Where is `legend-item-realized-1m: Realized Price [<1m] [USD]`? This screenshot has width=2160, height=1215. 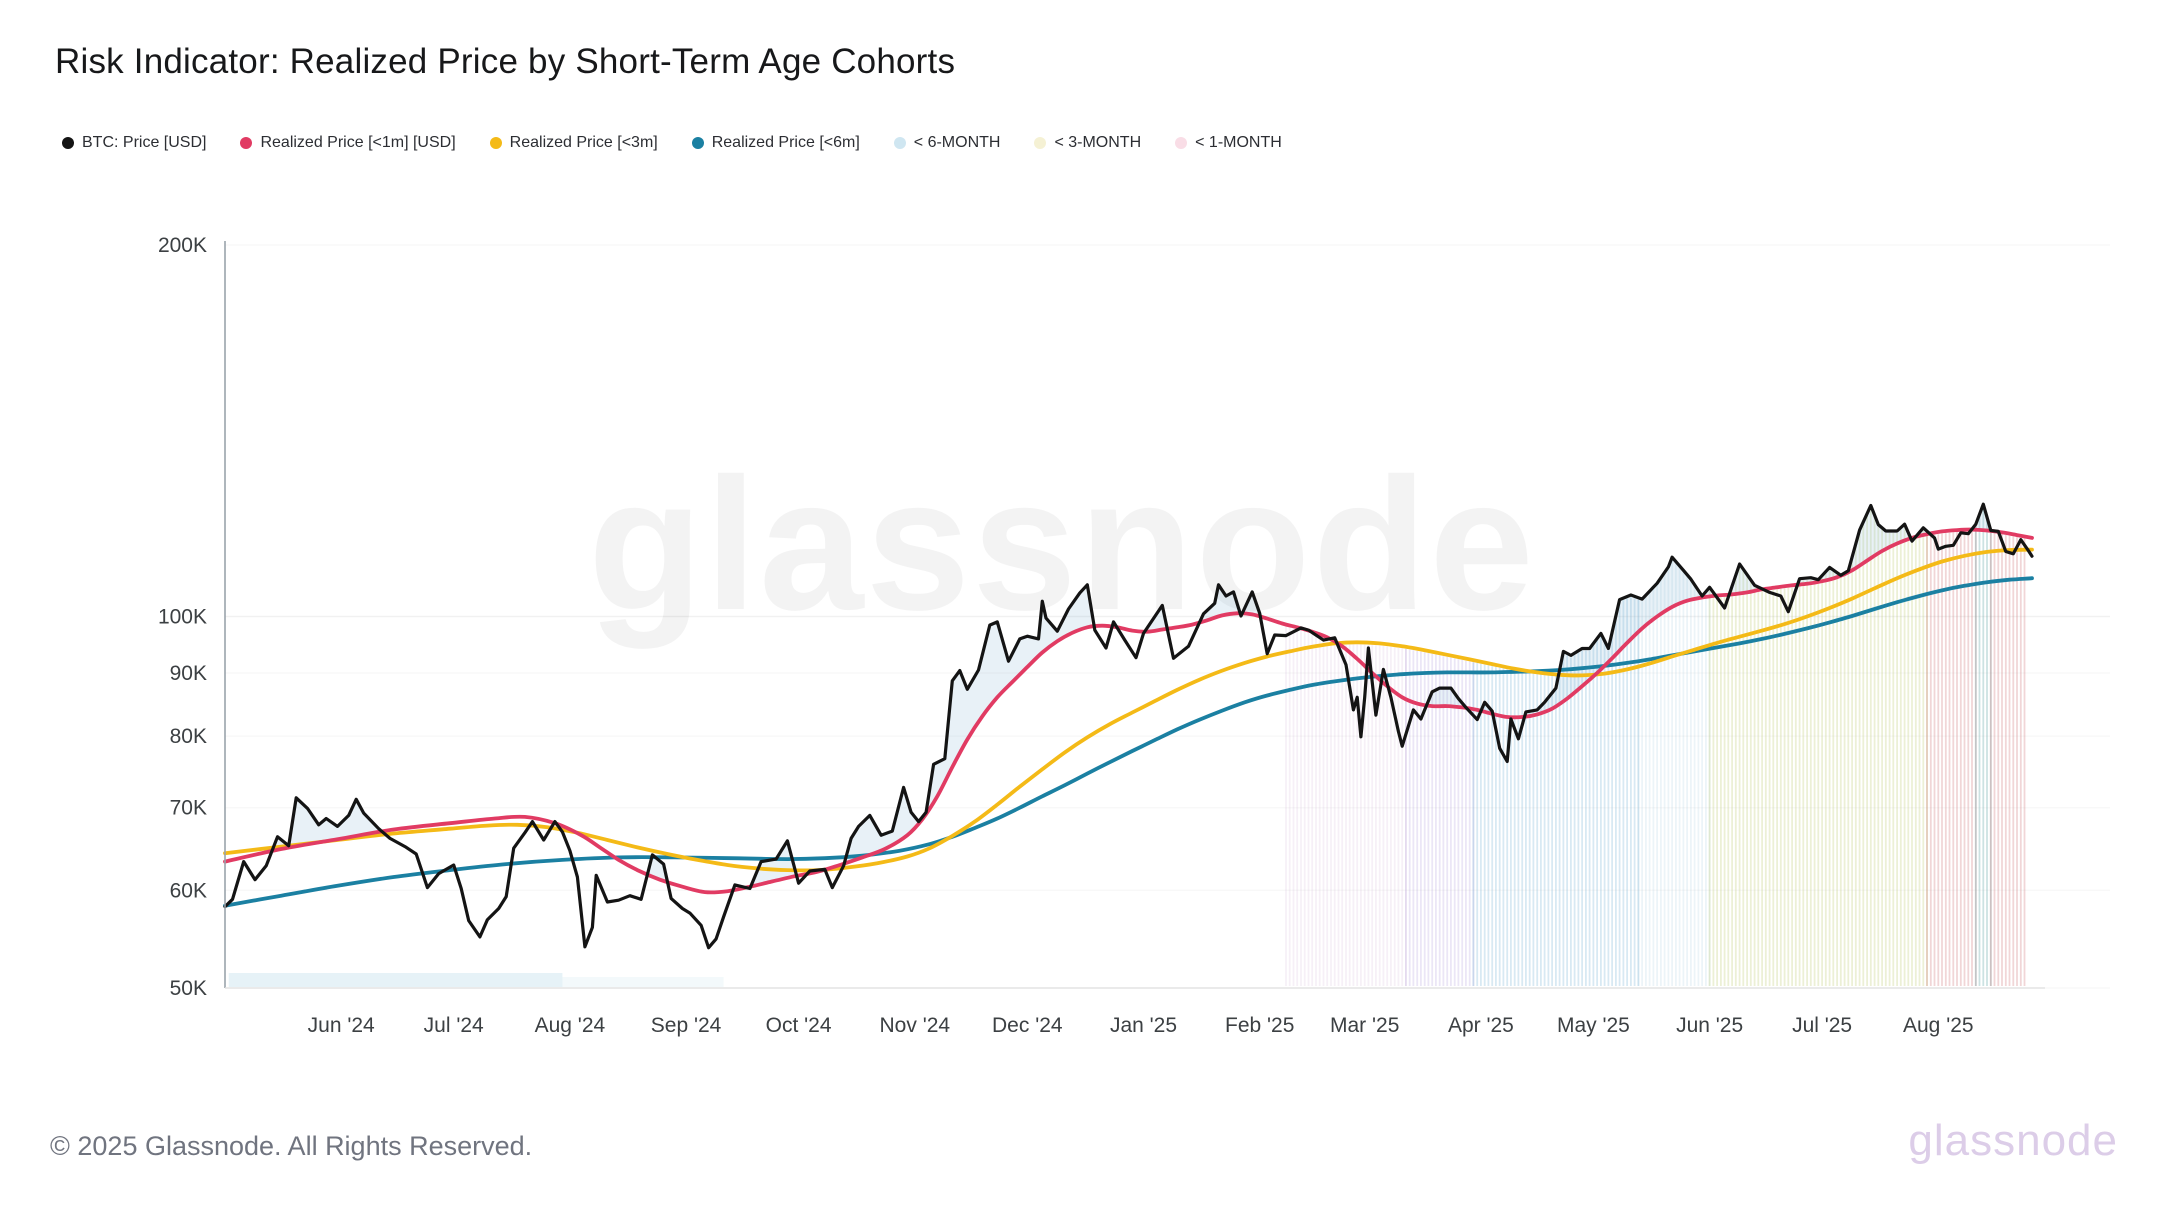 legend-item-realized-1m: Realized Price [<1m] [USD] is located at coordinates (348, 143).